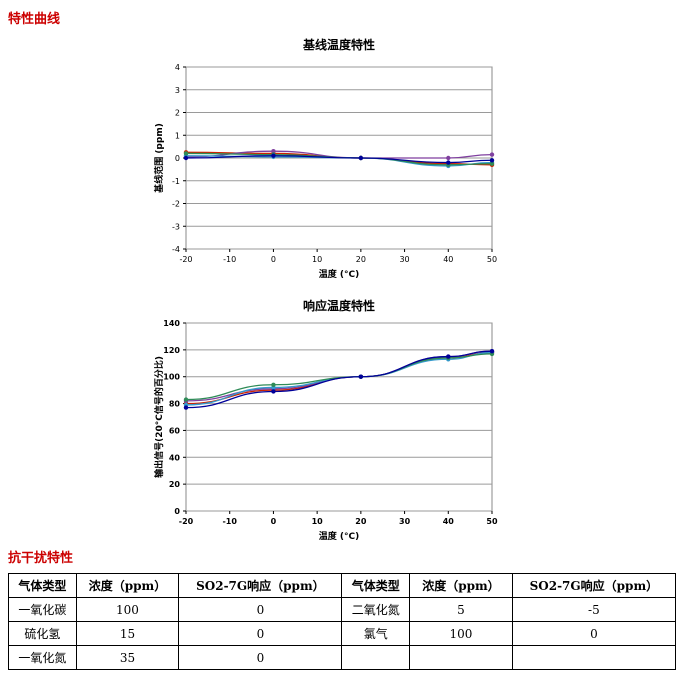  Describe the element at coordinates (171, 350) in the screenshot. I see `y-tick-label: 120` at that location.